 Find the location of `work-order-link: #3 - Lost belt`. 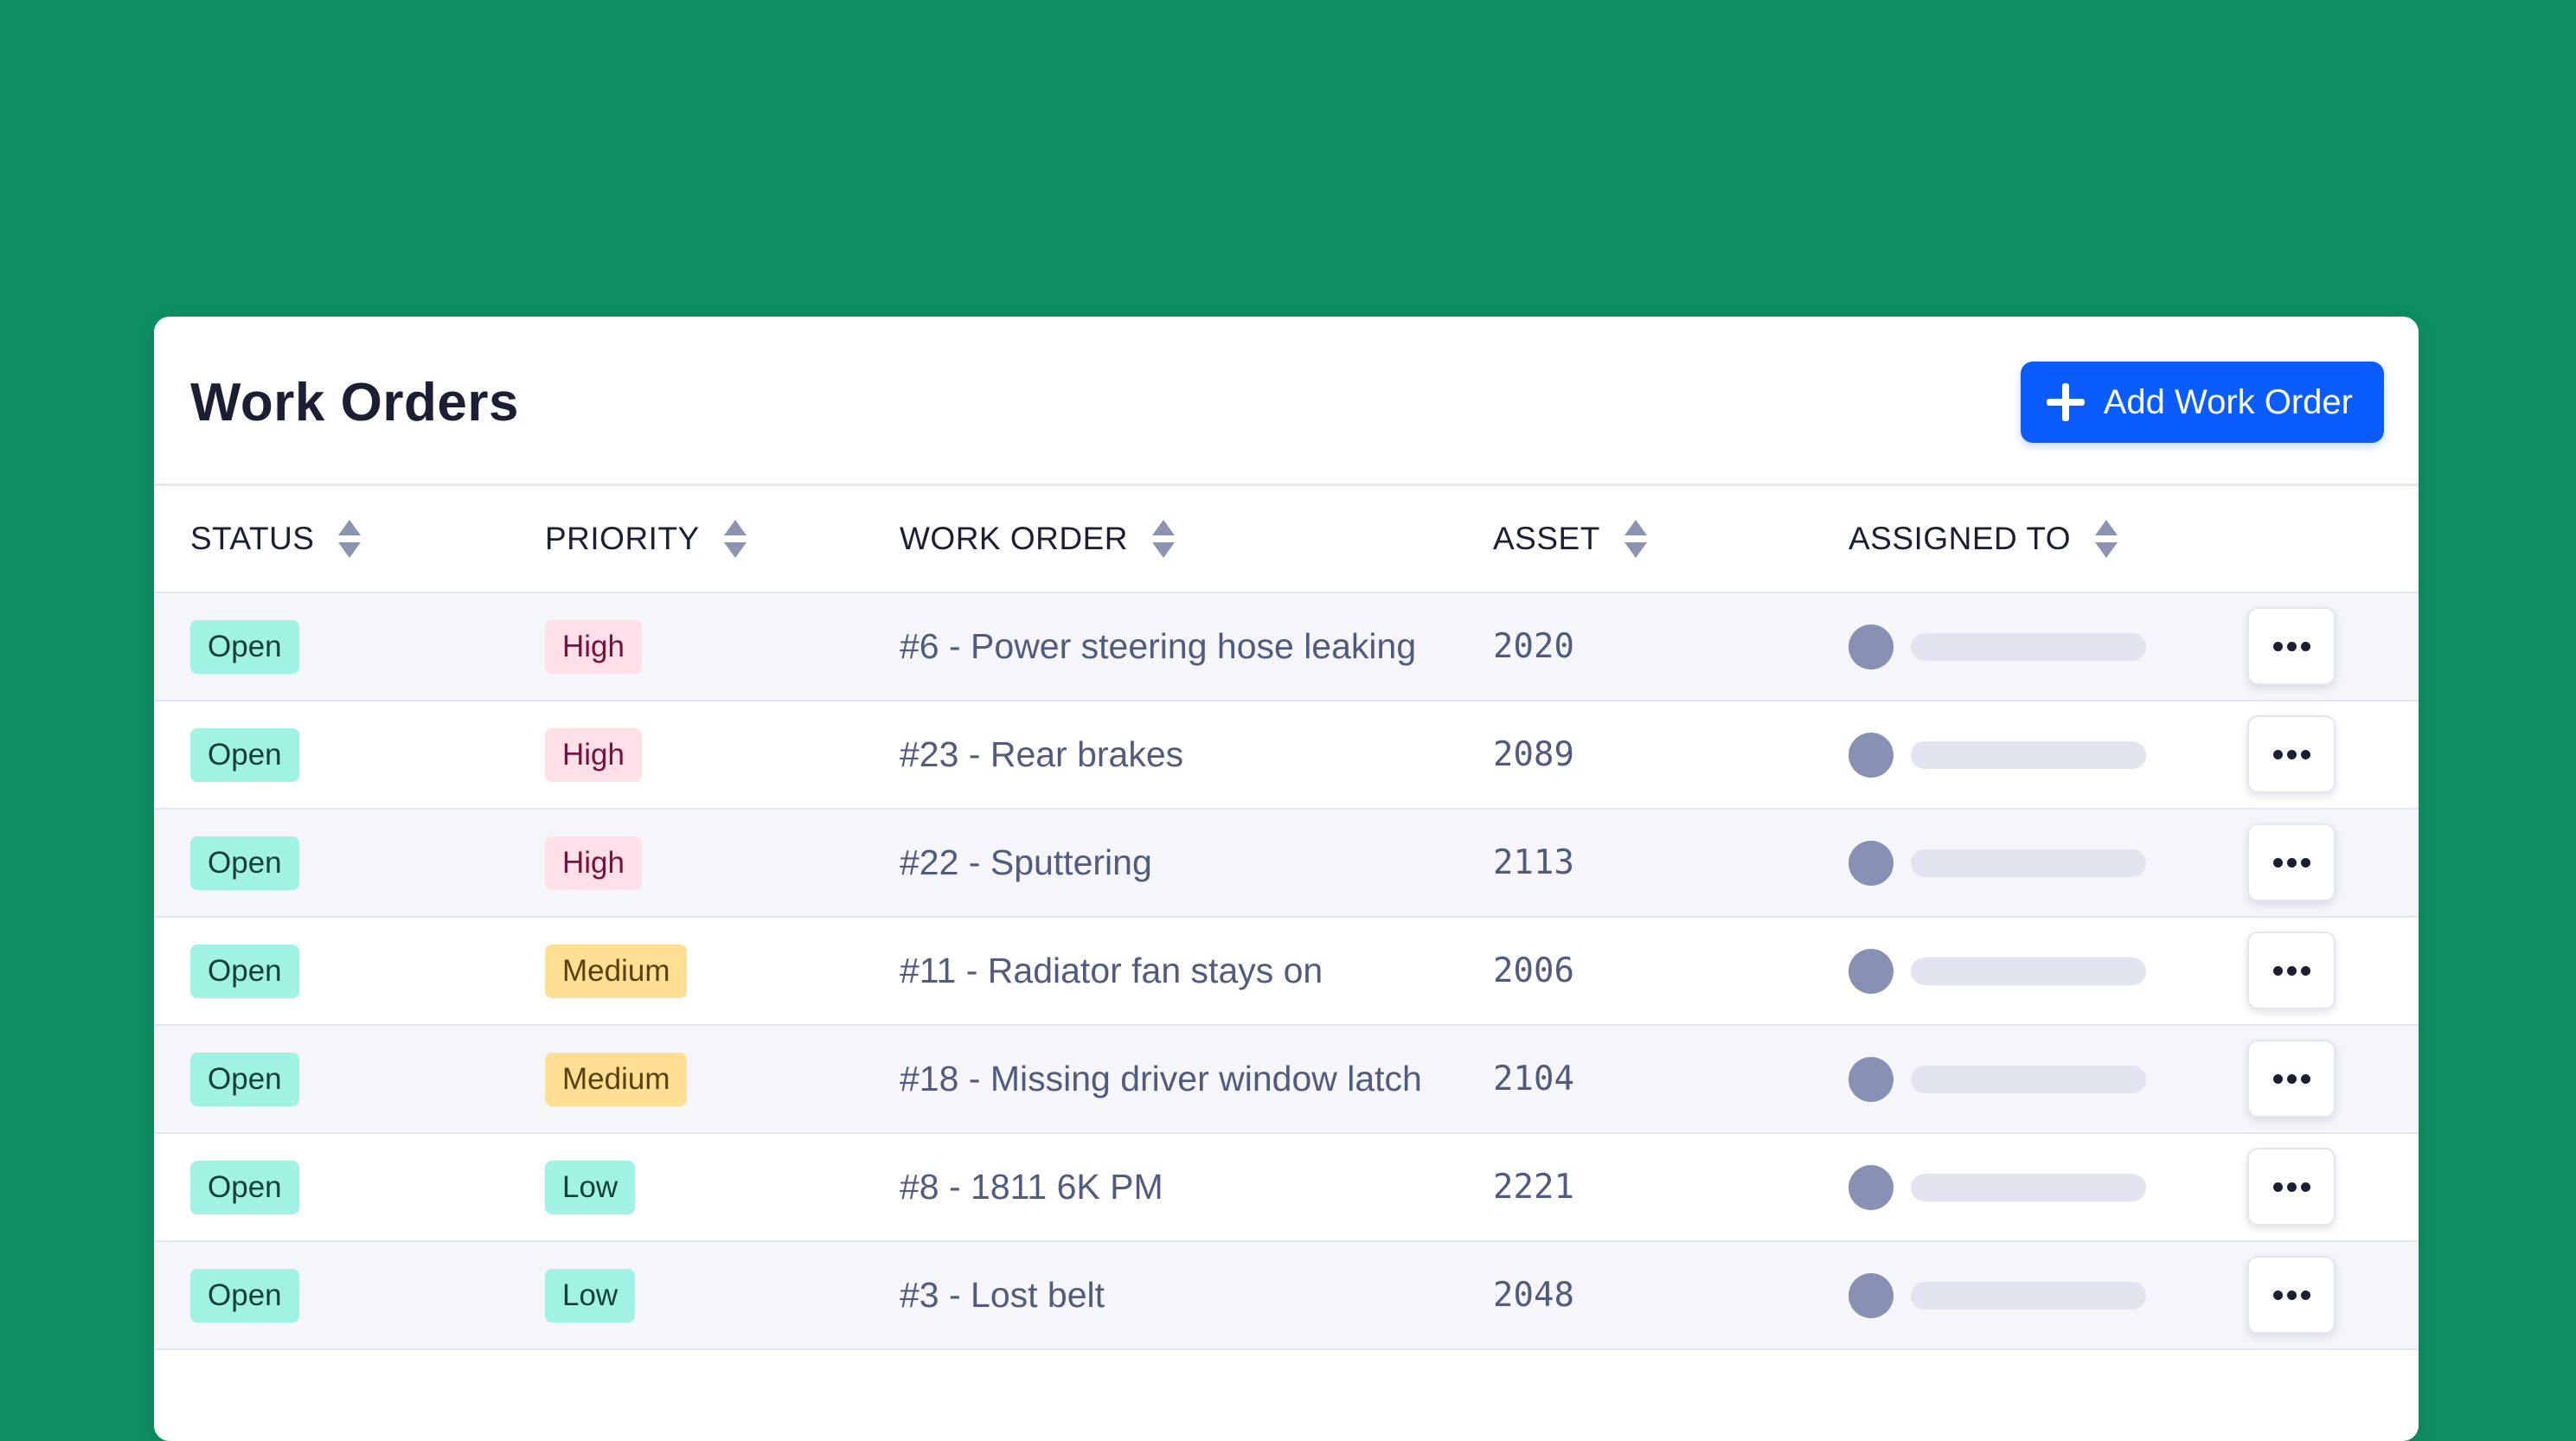

work-order-link: #3 - Lost belt is located at coordinates (1002, 1295).